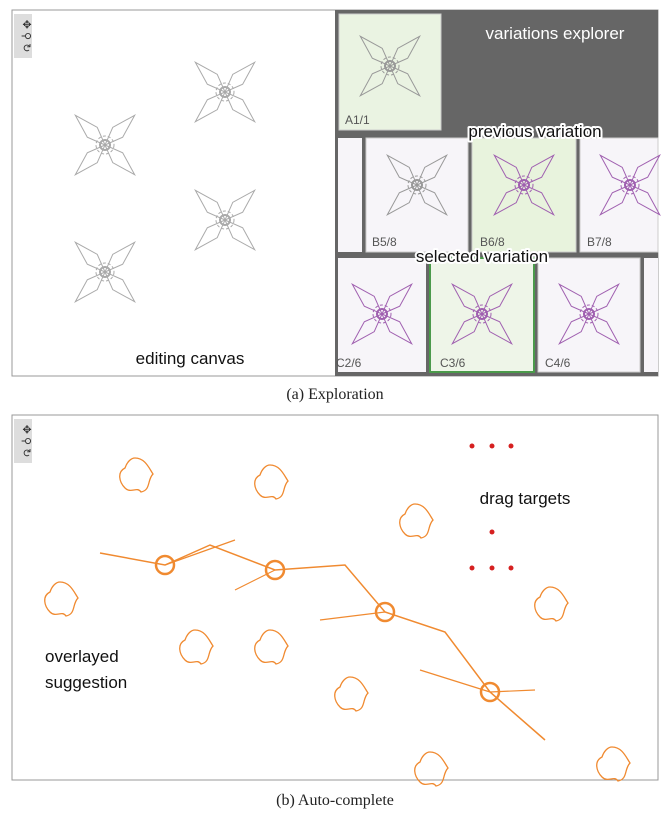  Describe the element at coordinates (599, 242) in the screenshot. I see `thumbnail-label: B7/8` at that location.